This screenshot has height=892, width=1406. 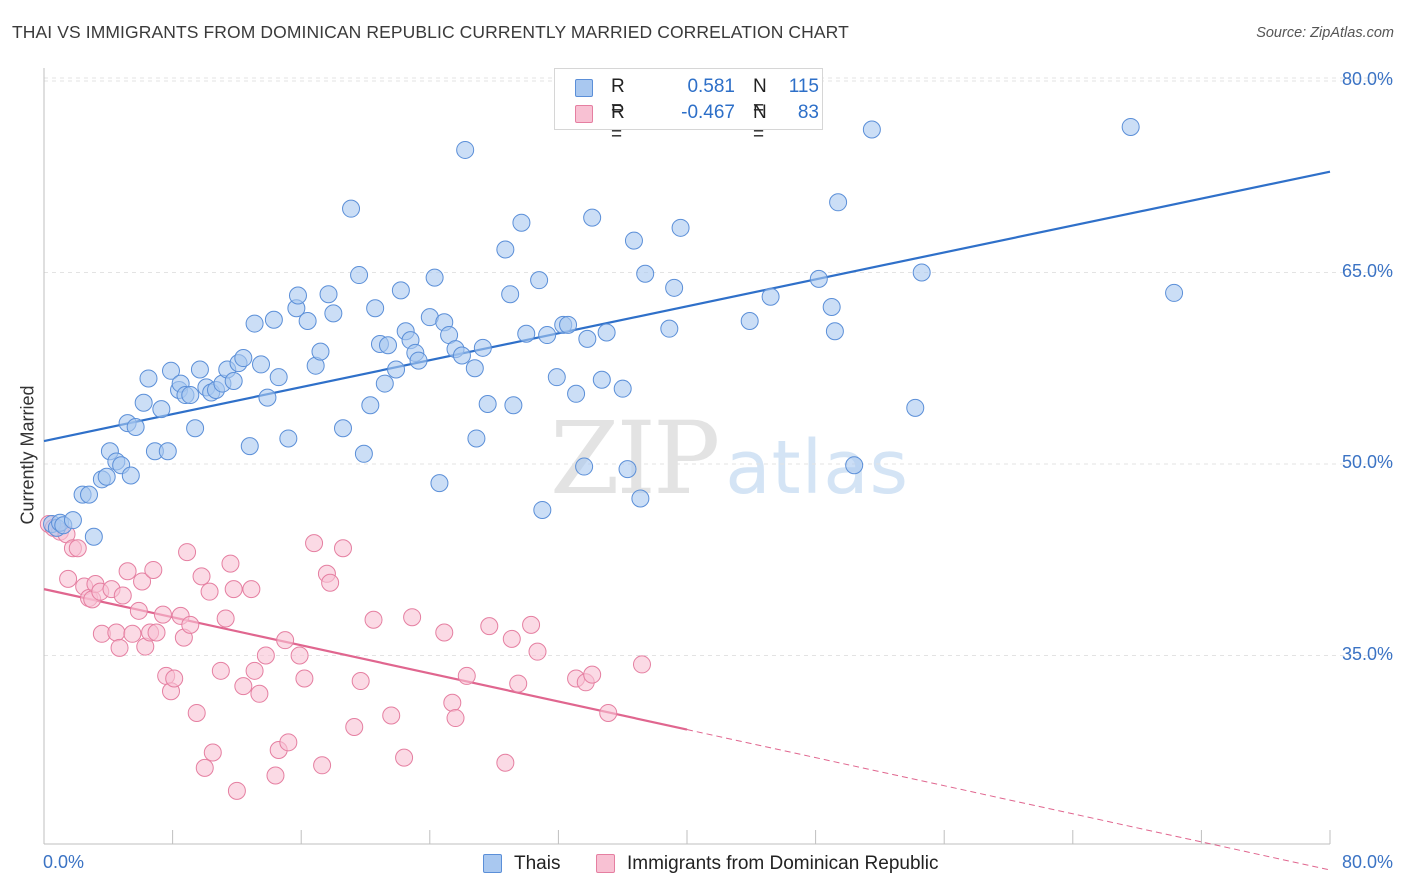 What do you see at coordinates (803, 86) in the screenshot?
I see `legend-n-value: 115` at bounding box center [803, 86].